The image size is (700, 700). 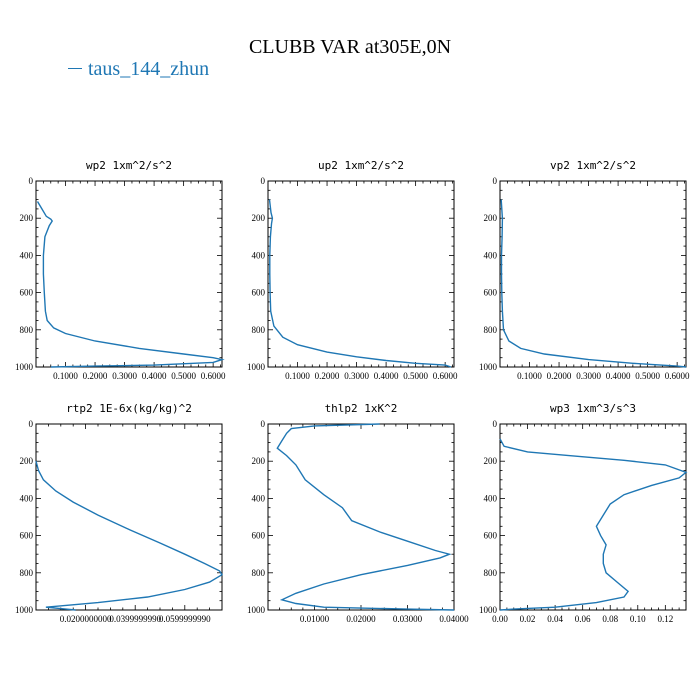 I want to click on x-tick-label: 0.06, so click(x=583, y=619).